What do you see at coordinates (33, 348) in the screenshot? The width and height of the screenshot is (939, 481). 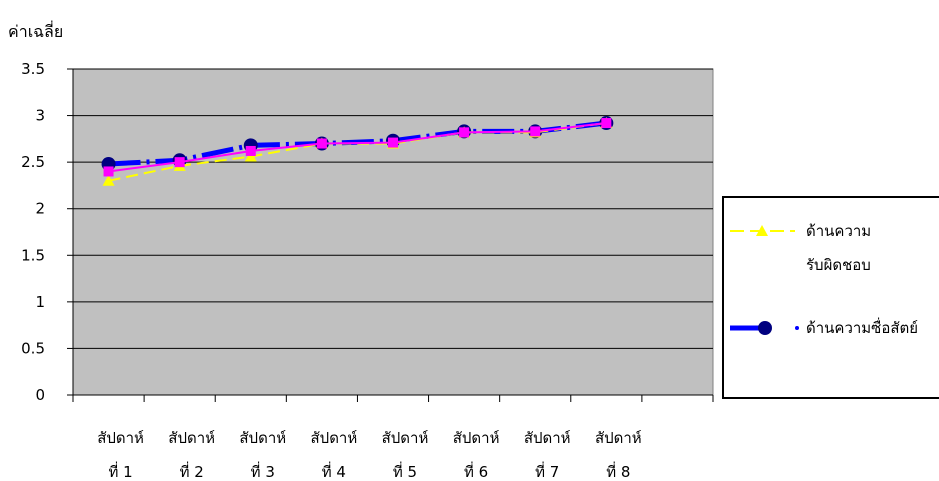 I see `y-tick-label: 0.5` at bounding box center [33, 348].